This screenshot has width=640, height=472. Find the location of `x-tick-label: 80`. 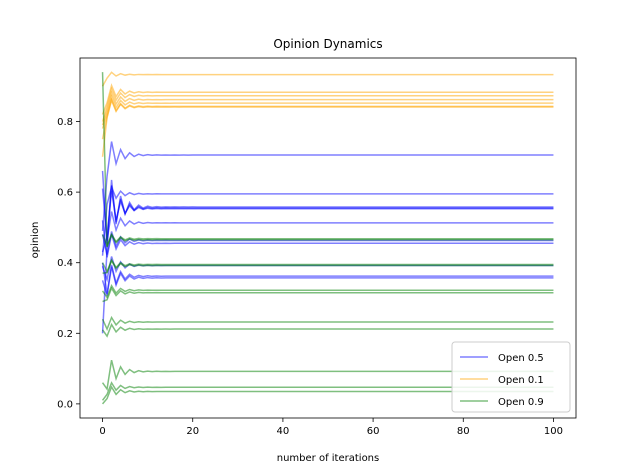

x-tick-label: 80 is located at coordinates (463, 431).